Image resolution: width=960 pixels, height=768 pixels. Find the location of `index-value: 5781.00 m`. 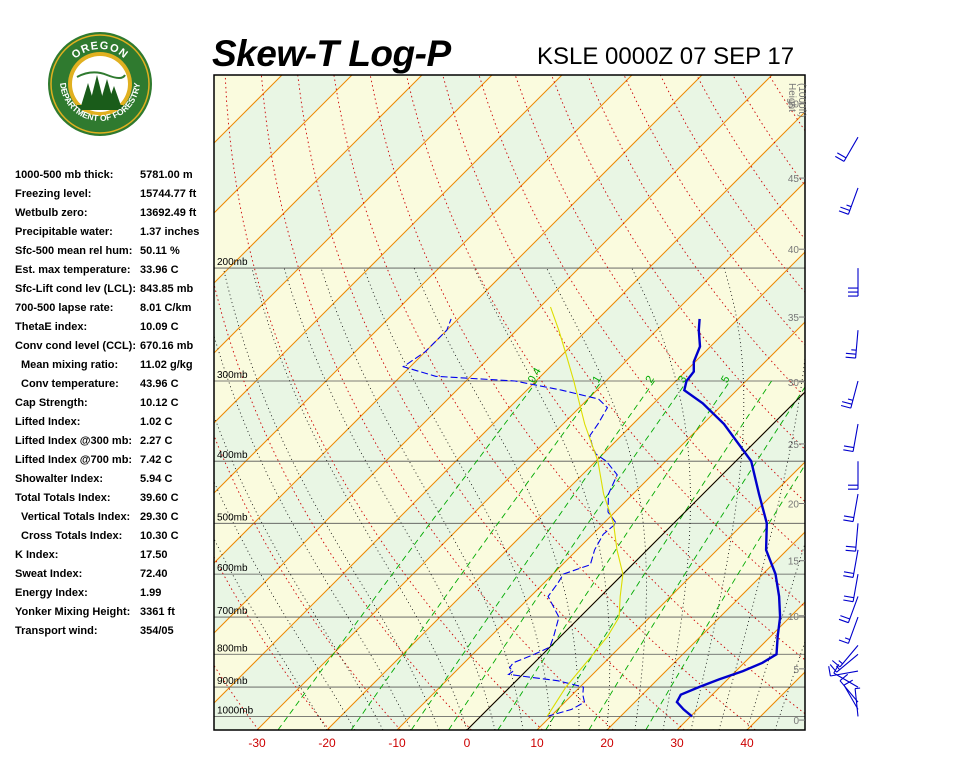

index-value: 5781.00 m is located at coordinates (166, 175).